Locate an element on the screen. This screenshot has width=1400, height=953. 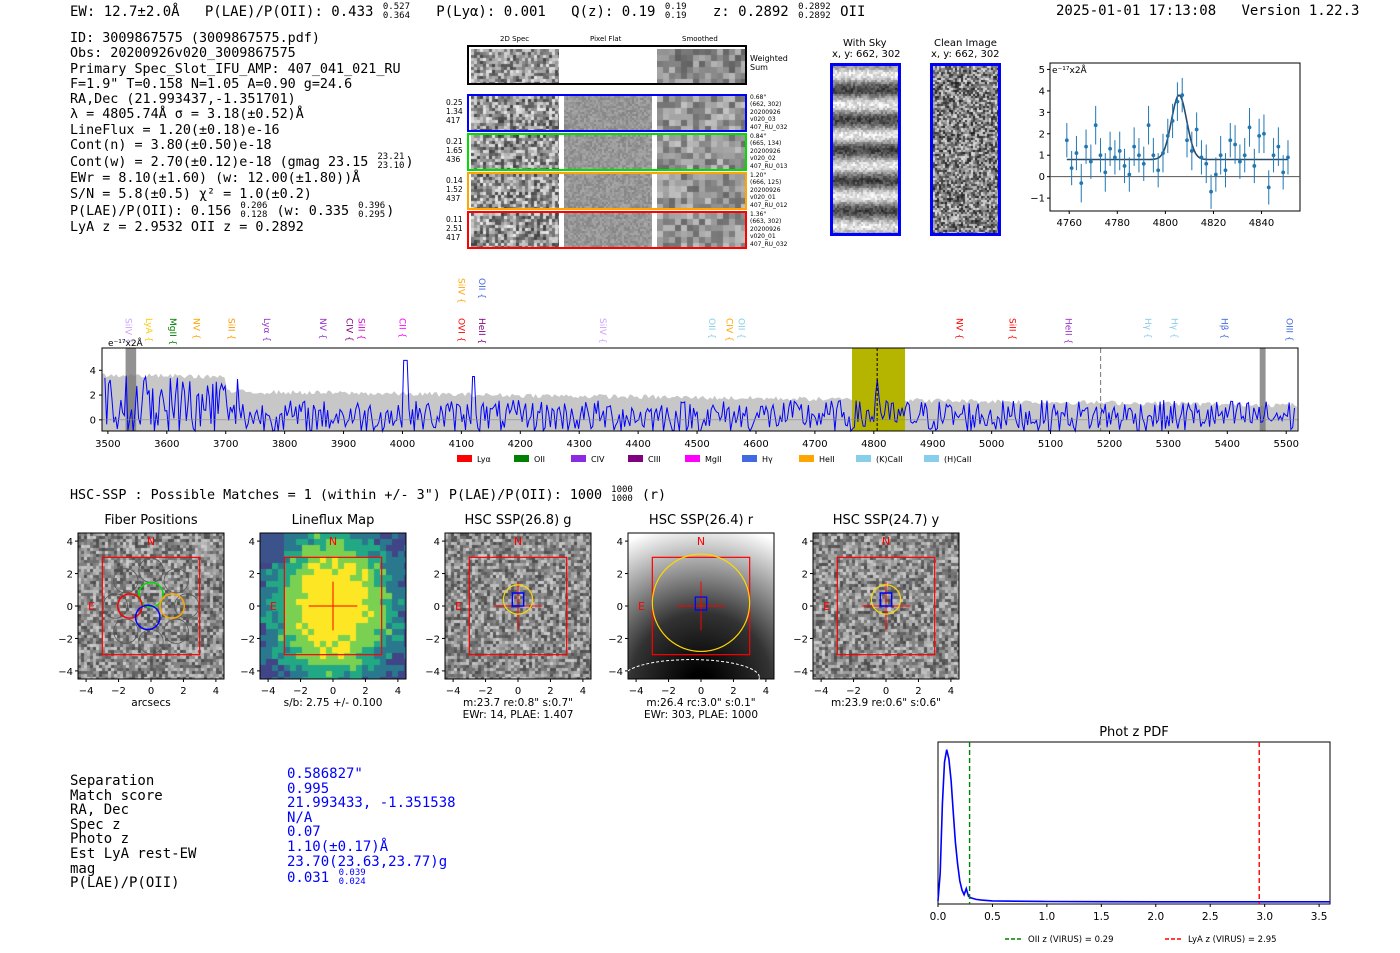
north-label: N is located at coordinates (701, 541).